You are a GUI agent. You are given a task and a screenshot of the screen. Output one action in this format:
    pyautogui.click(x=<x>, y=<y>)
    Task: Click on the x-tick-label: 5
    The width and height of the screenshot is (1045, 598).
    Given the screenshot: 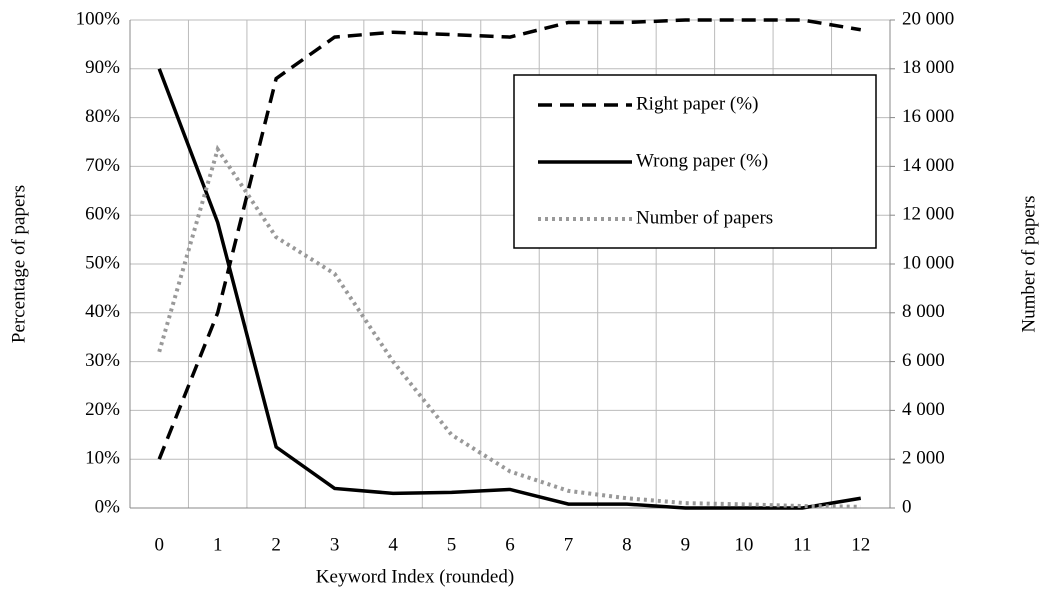 What is the action you would take?
    pyautogui.click(x=452, y=544)
    